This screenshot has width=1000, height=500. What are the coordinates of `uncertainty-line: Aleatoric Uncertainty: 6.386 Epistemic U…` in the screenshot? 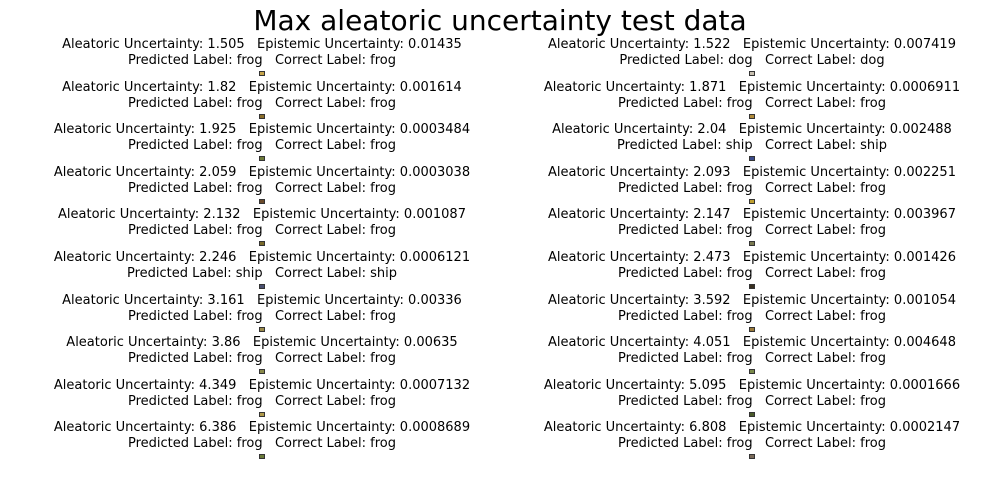 It's located at (262, 428).